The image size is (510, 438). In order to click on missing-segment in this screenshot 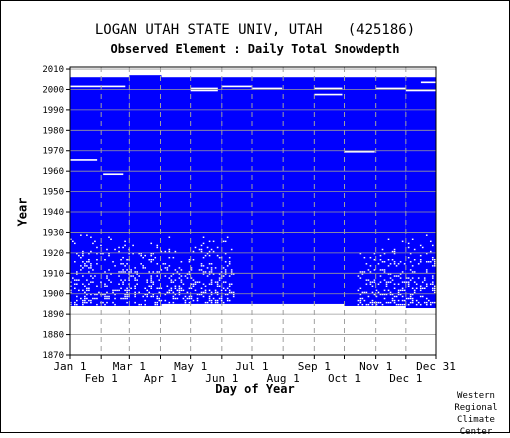, I will do `click(204, 90)`.